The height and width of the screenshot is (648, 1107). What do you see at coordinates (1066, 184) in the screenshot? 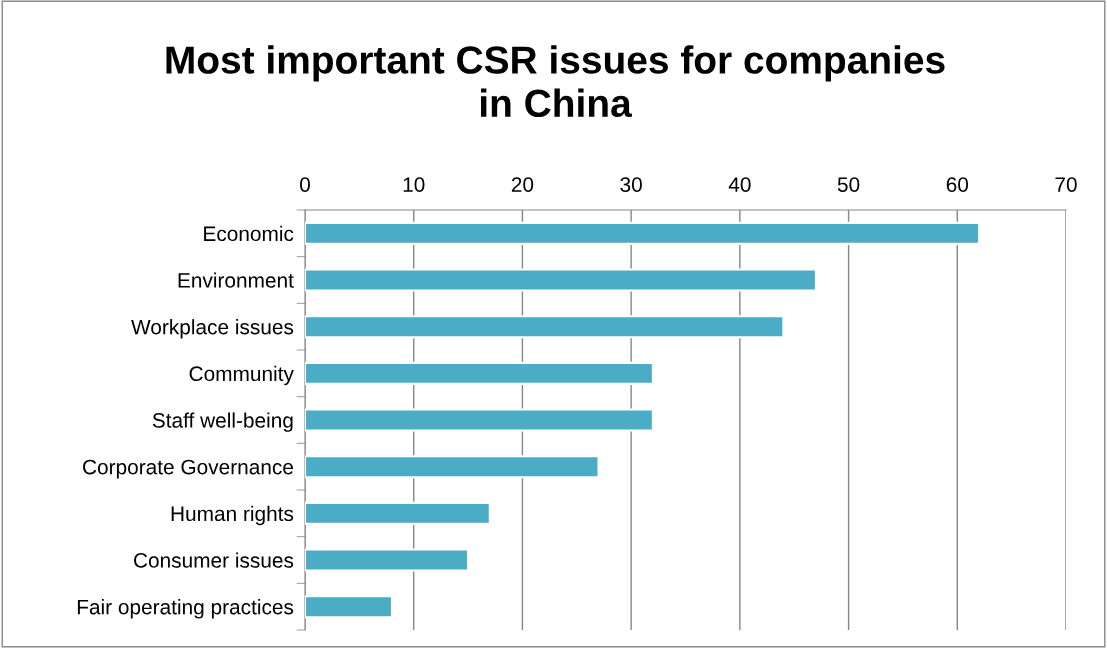
I see `x-tick-label: 70` at bounding box center [1066, 184].